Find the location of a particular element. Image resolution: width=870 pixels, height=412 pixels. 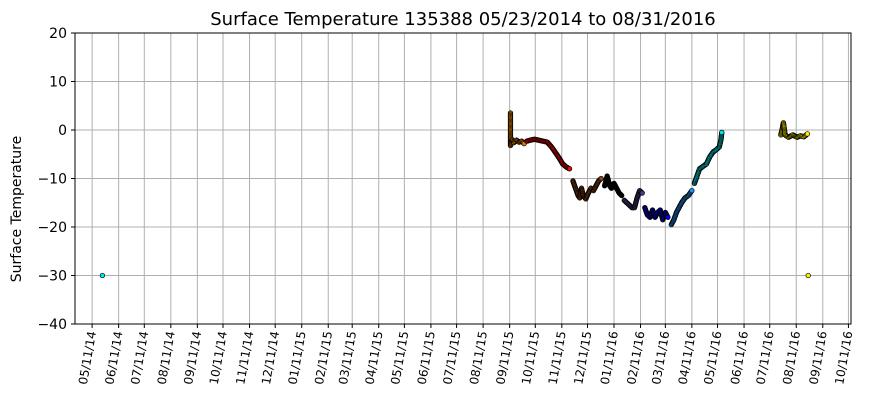

x-tick-label: 12/11/14 is located at coordinates (270, 358).